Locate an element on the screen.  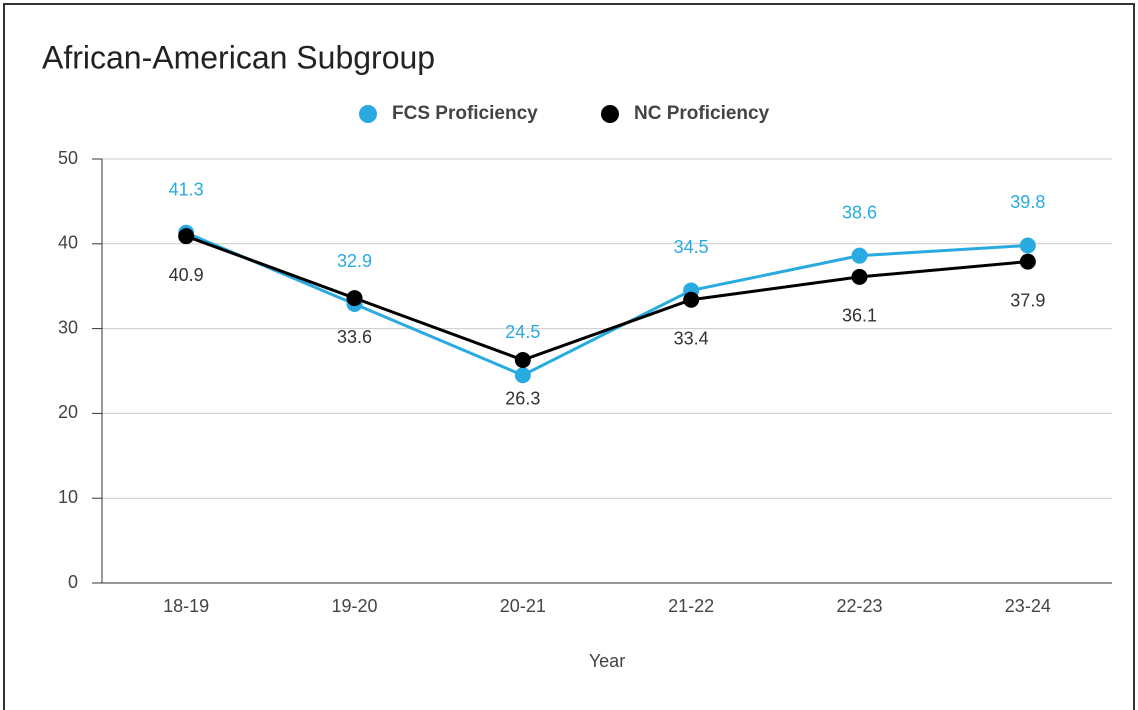
data-label: 32.9 is located at coordinates (354, 261).